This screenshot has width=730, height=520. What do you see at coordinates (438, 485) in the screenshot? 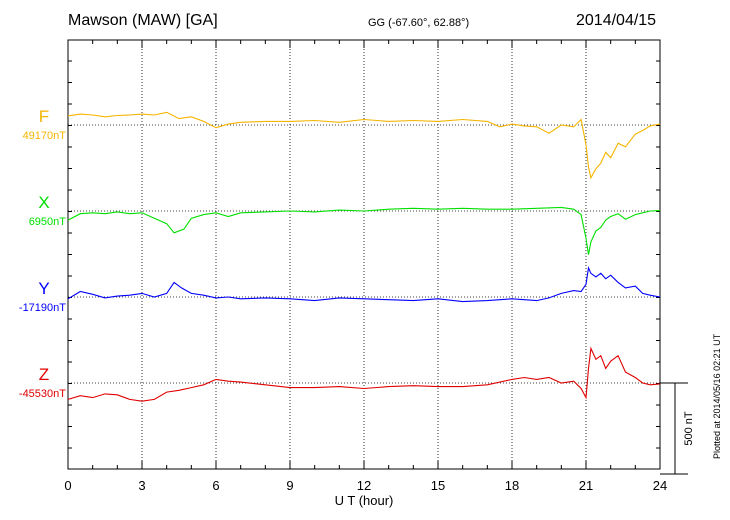
I see `x-tick-label: 15` at bounding box center [438, 485].